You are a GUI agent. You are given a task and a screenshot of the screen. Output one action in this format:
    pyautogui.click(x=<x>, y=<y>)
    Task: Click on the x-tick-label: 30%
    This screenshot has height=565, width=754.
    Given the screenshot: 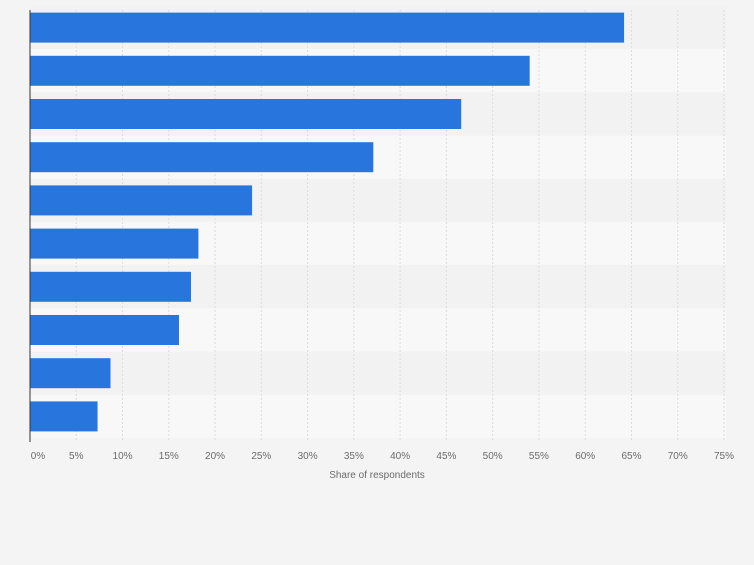 What is the action you would take?
    pyautogui.click(x=308, y=456)
    